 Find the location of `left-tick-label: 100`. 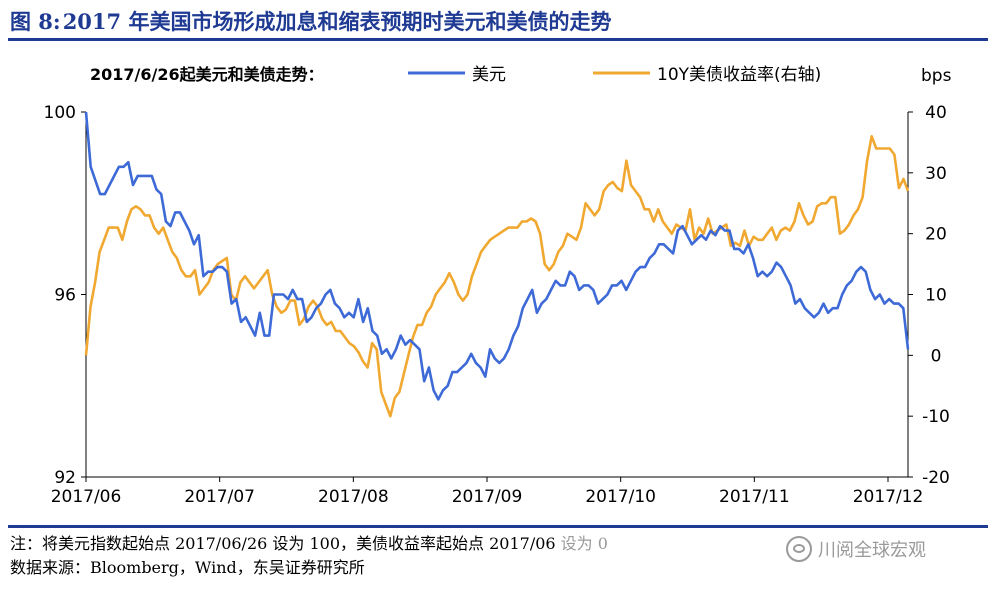

left-tick-label: 100 is located at coordinates (60, 113).